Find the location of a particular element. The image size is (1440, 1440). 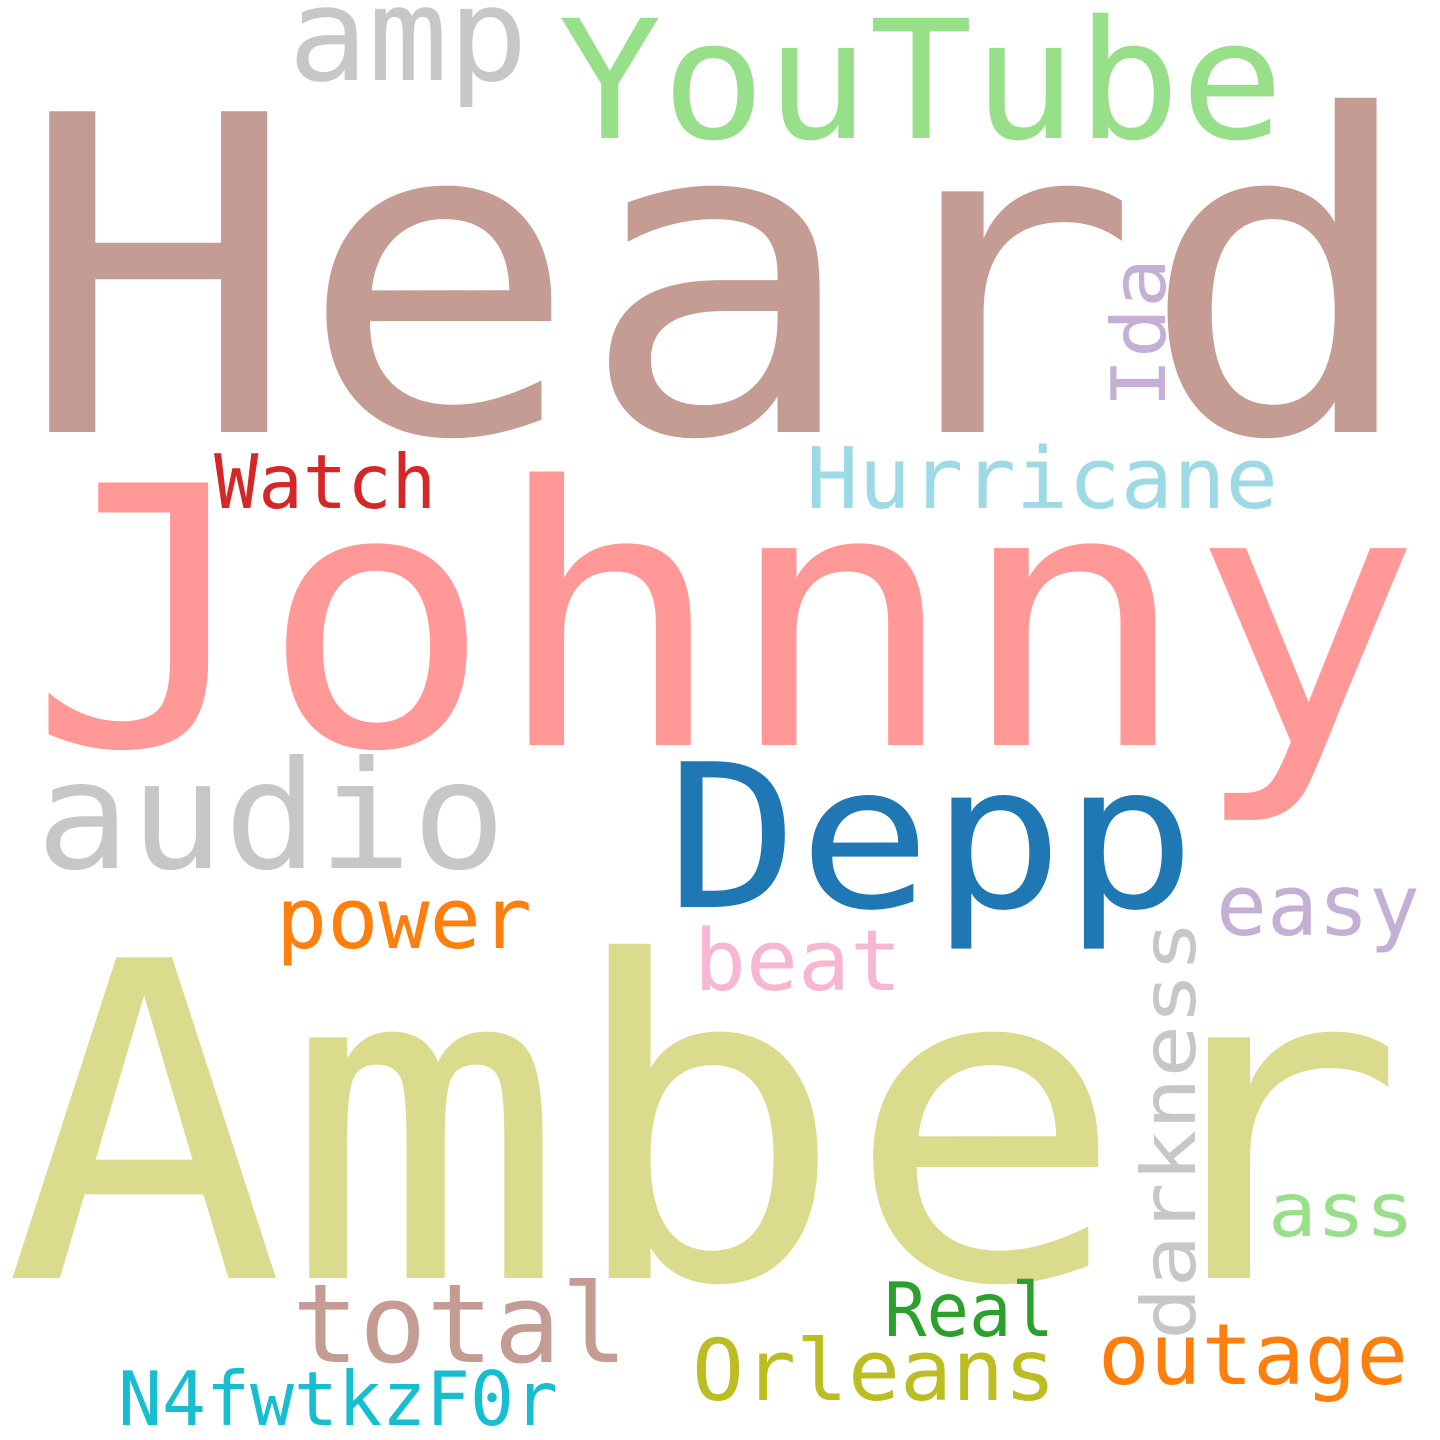

word-depp: Depp is located at coordinates (931, 838).